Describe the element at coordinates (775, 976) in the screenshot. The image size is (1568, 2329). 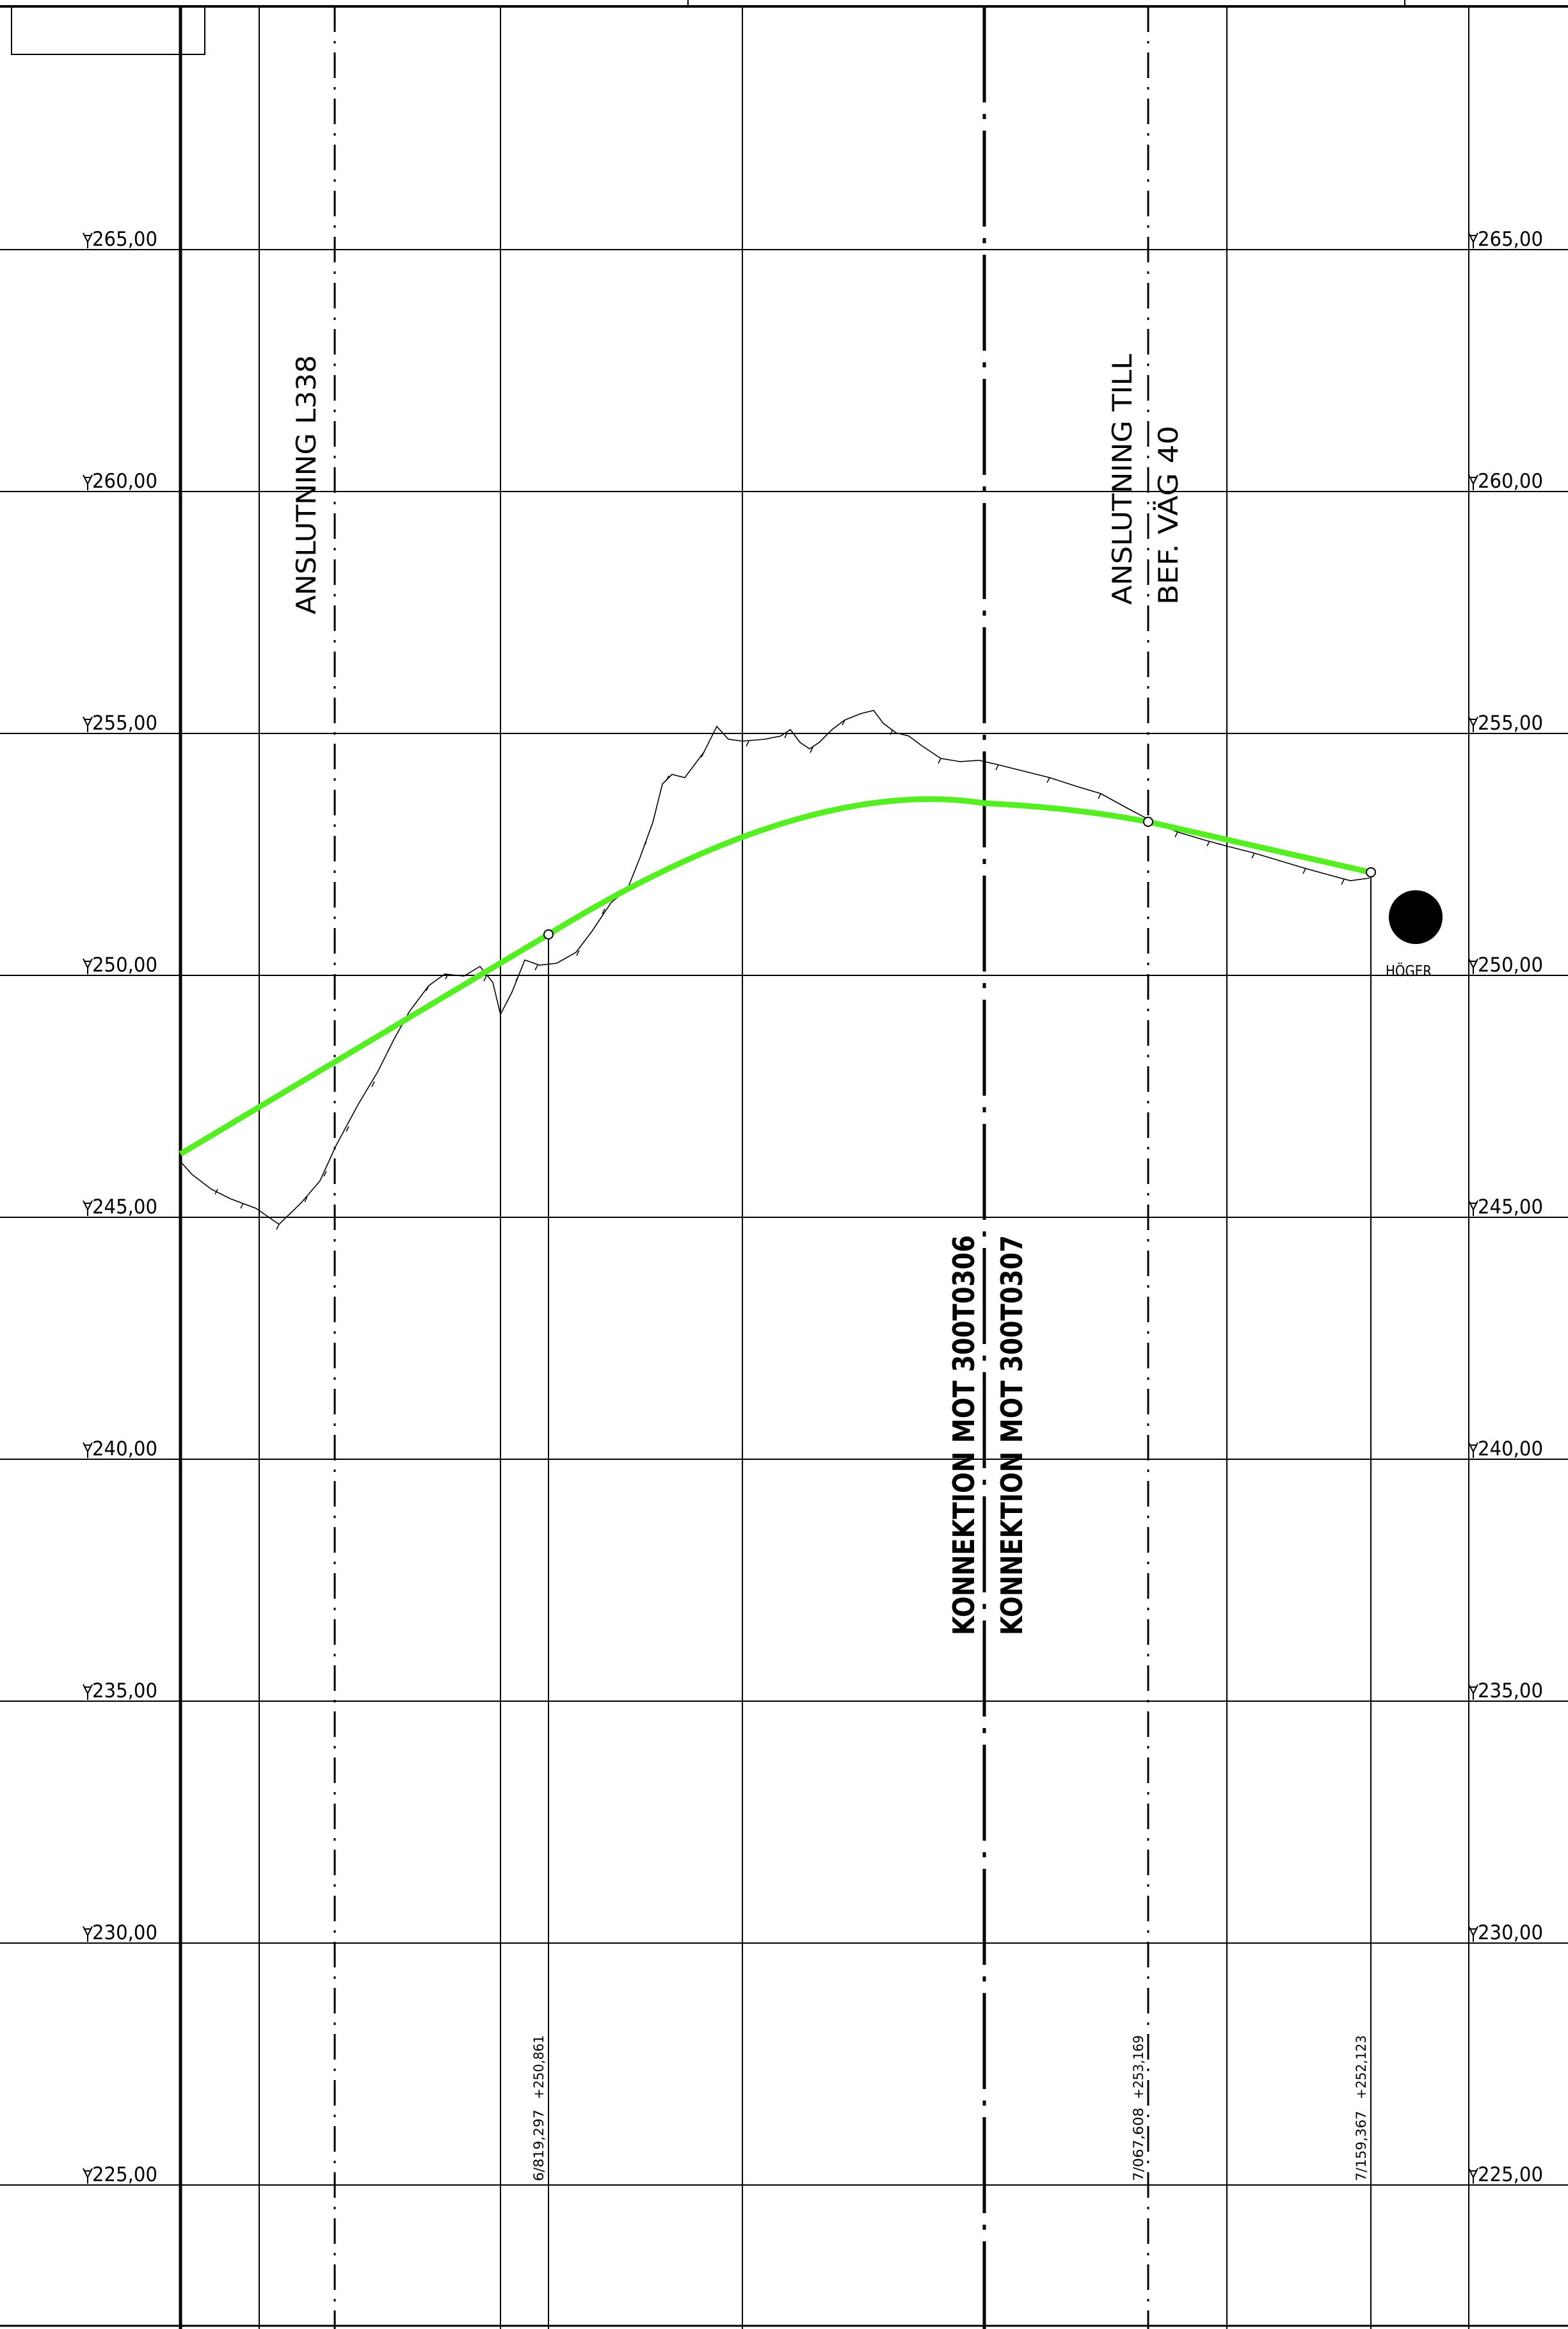
I see `design-profile-line` at that location.